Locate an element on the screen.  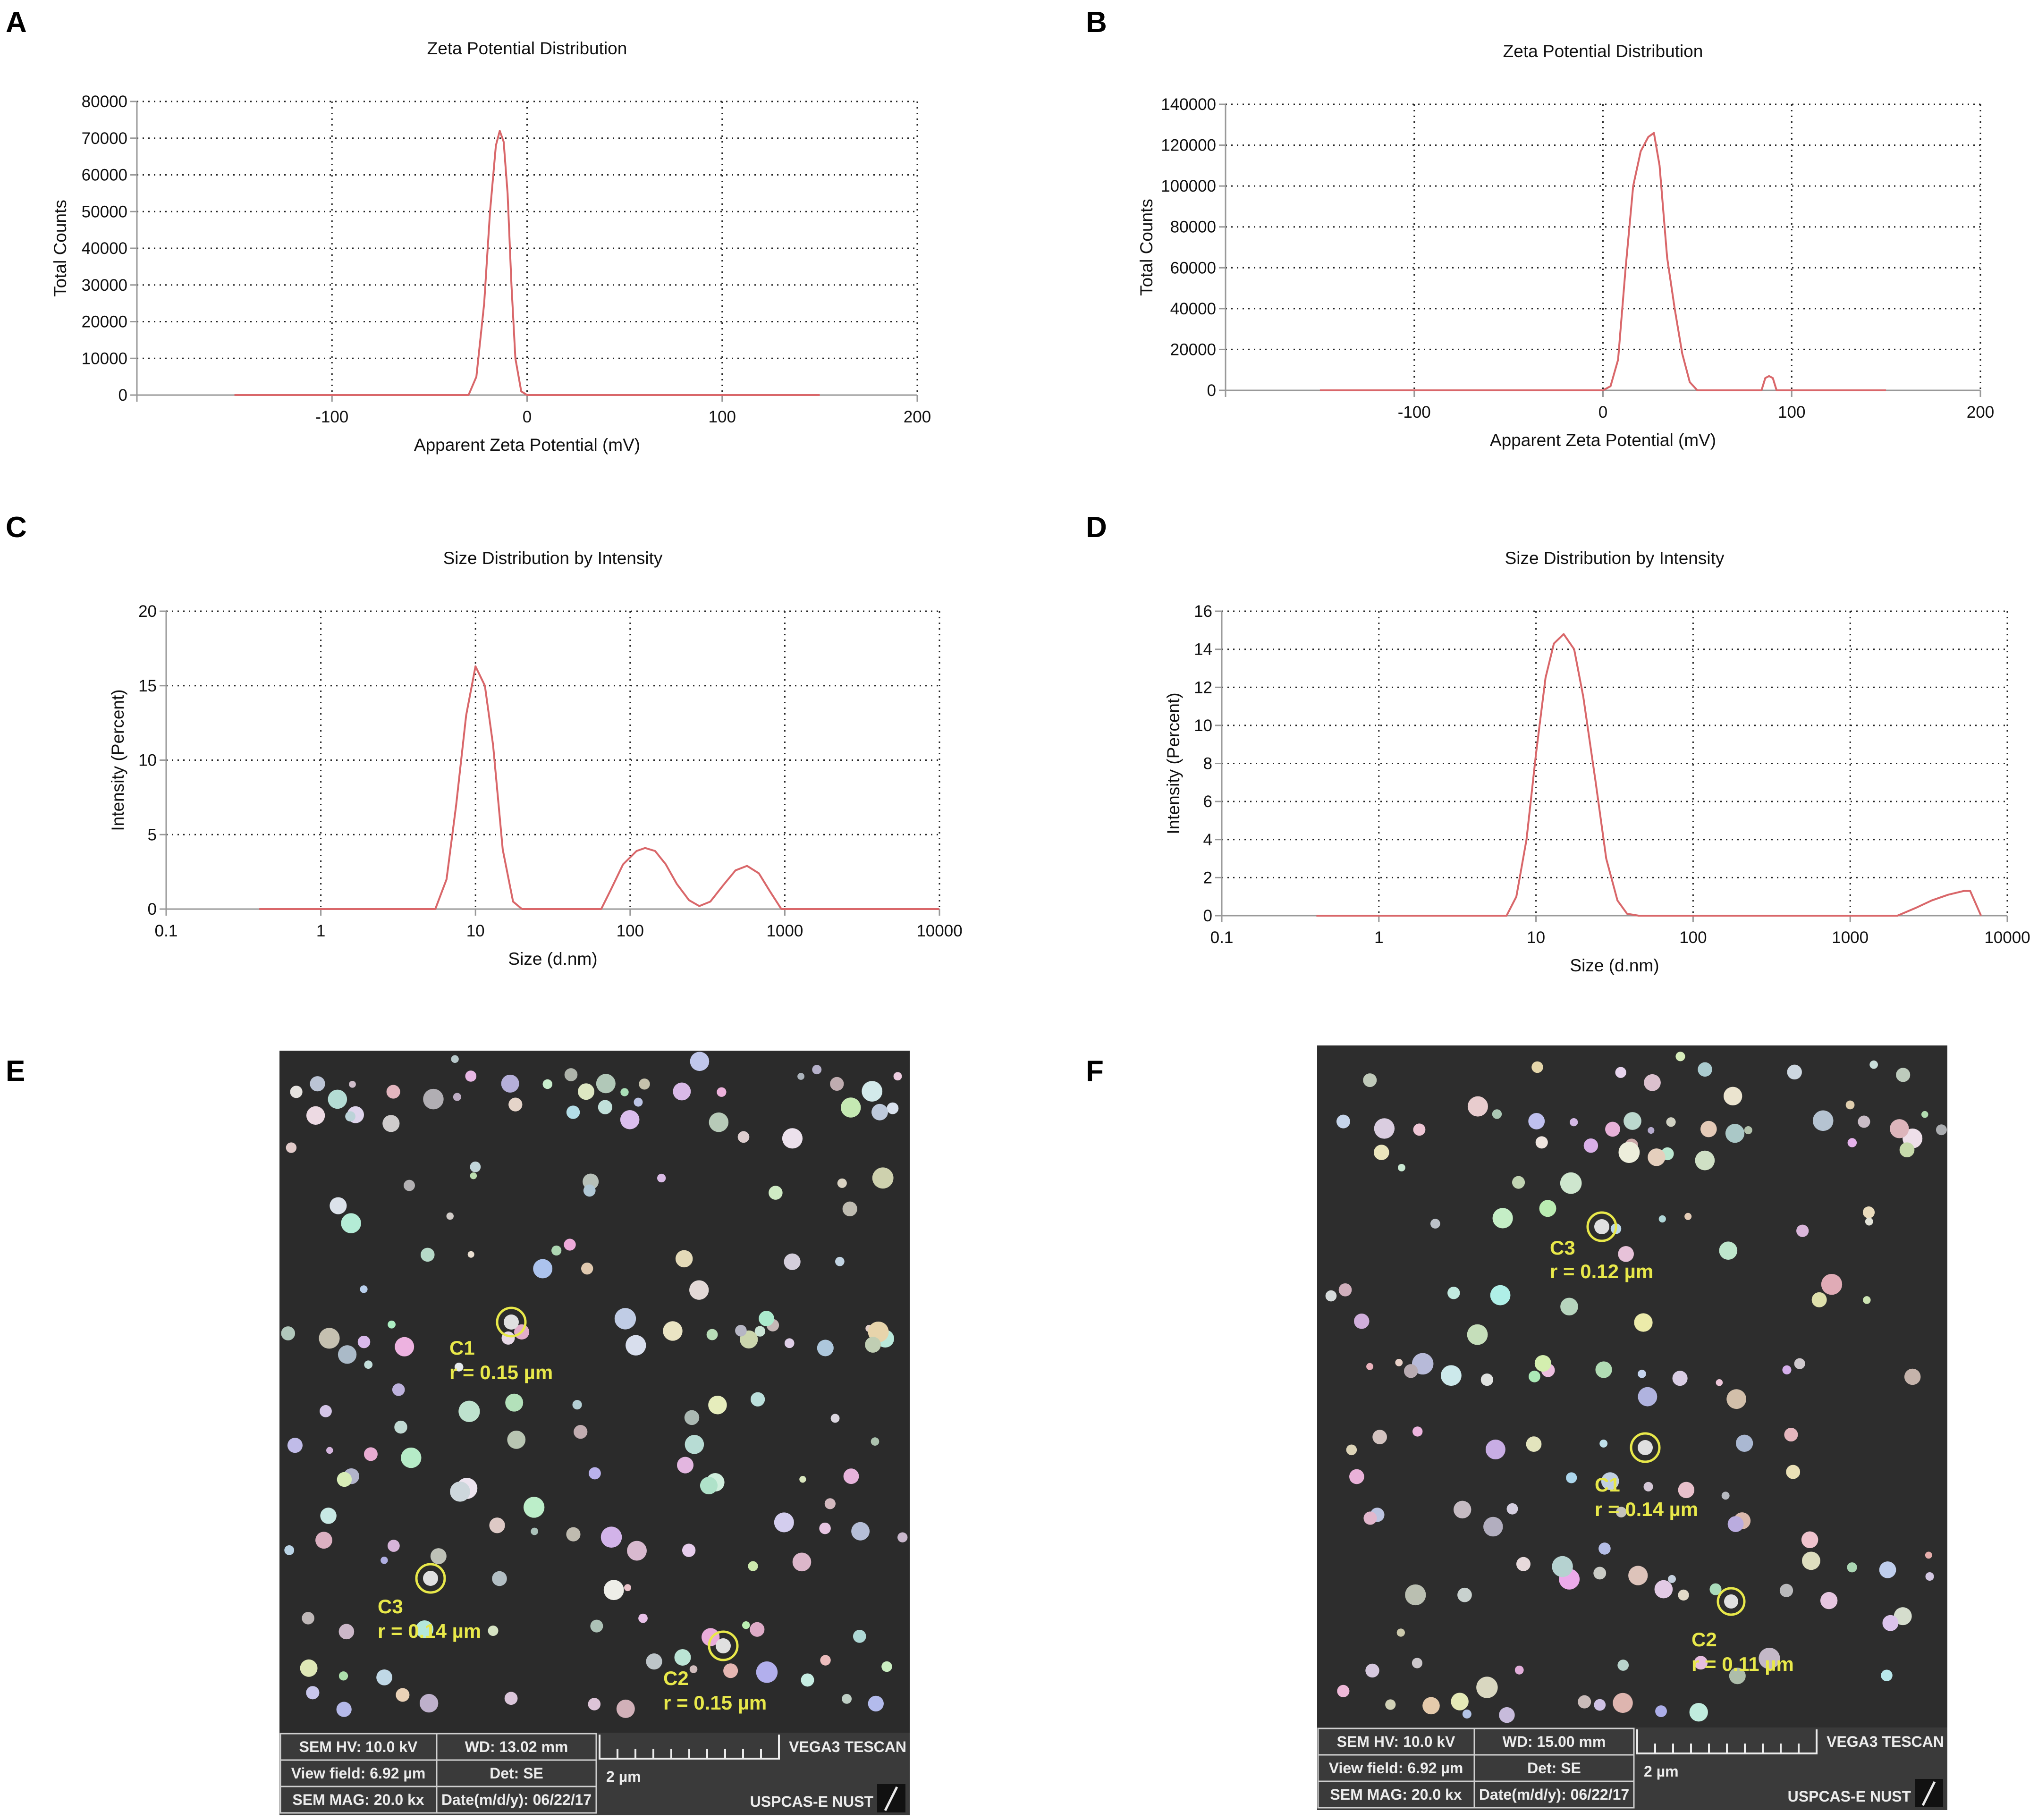
sem-org: USPCAS-E NUST is located at coordinates (1849, 1796).